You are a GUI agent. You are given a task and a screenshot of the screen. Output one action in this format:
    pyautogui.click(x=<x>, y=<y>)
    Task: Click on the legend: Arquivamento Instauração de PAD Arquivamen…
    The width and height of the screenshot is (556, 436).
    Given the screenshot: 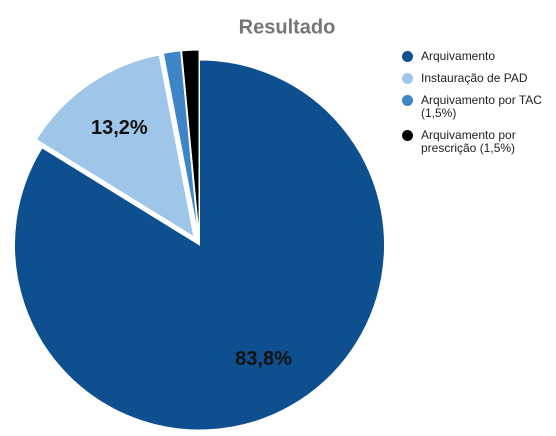 What is the action you would take?
    pyautogui.click(x=472, y=107)
    